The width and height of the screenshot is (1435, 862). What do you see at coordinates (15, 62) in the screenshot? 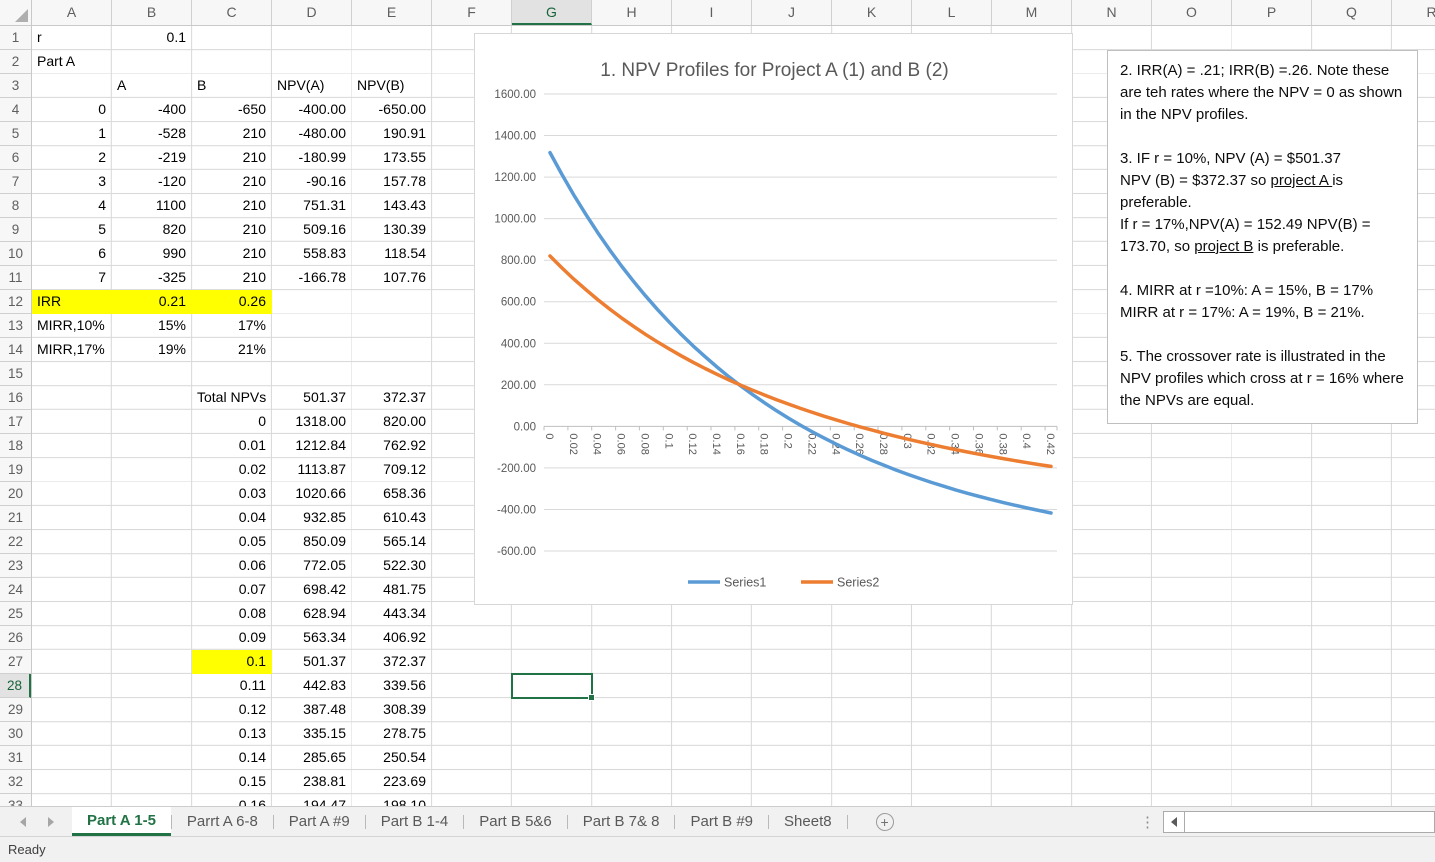
I see `row-header-2: 2` at bounding box center [15, 62].